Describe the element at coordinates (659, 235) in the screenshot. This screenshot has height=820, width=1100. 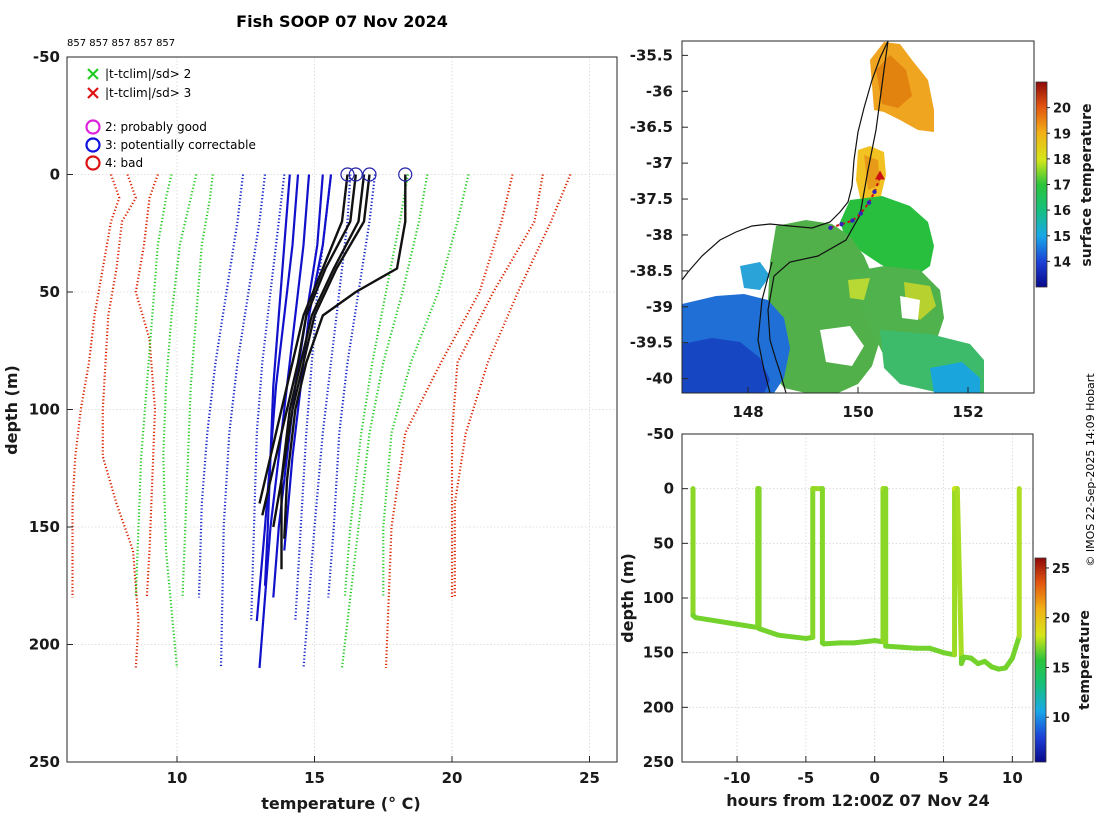
I see `map-ytick-label: -38` at that location.